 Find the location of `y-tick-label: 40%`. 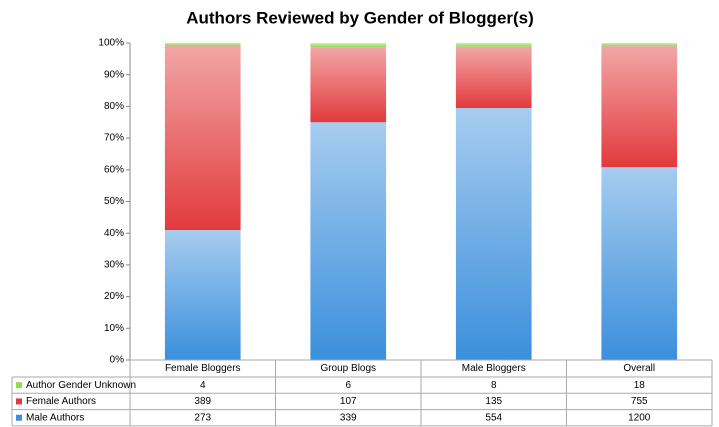

y-tick-label: 40% is located at coordinates (114, 233).